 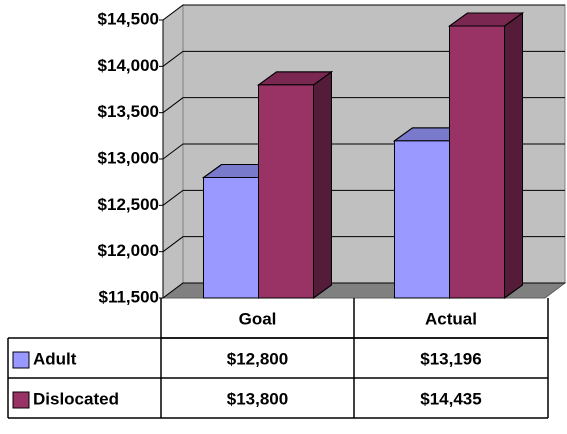 I want to click on y-tick-label: $12,000, so click(x=128, y=250).